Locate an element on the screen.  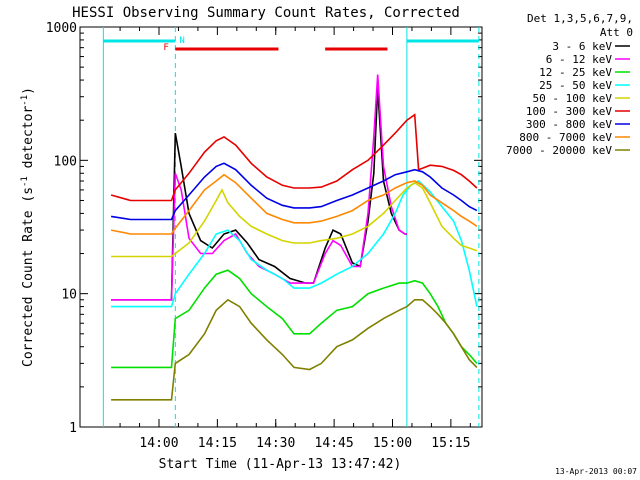
x-tick-label: 14:30 is located at coordinates (275, 443).